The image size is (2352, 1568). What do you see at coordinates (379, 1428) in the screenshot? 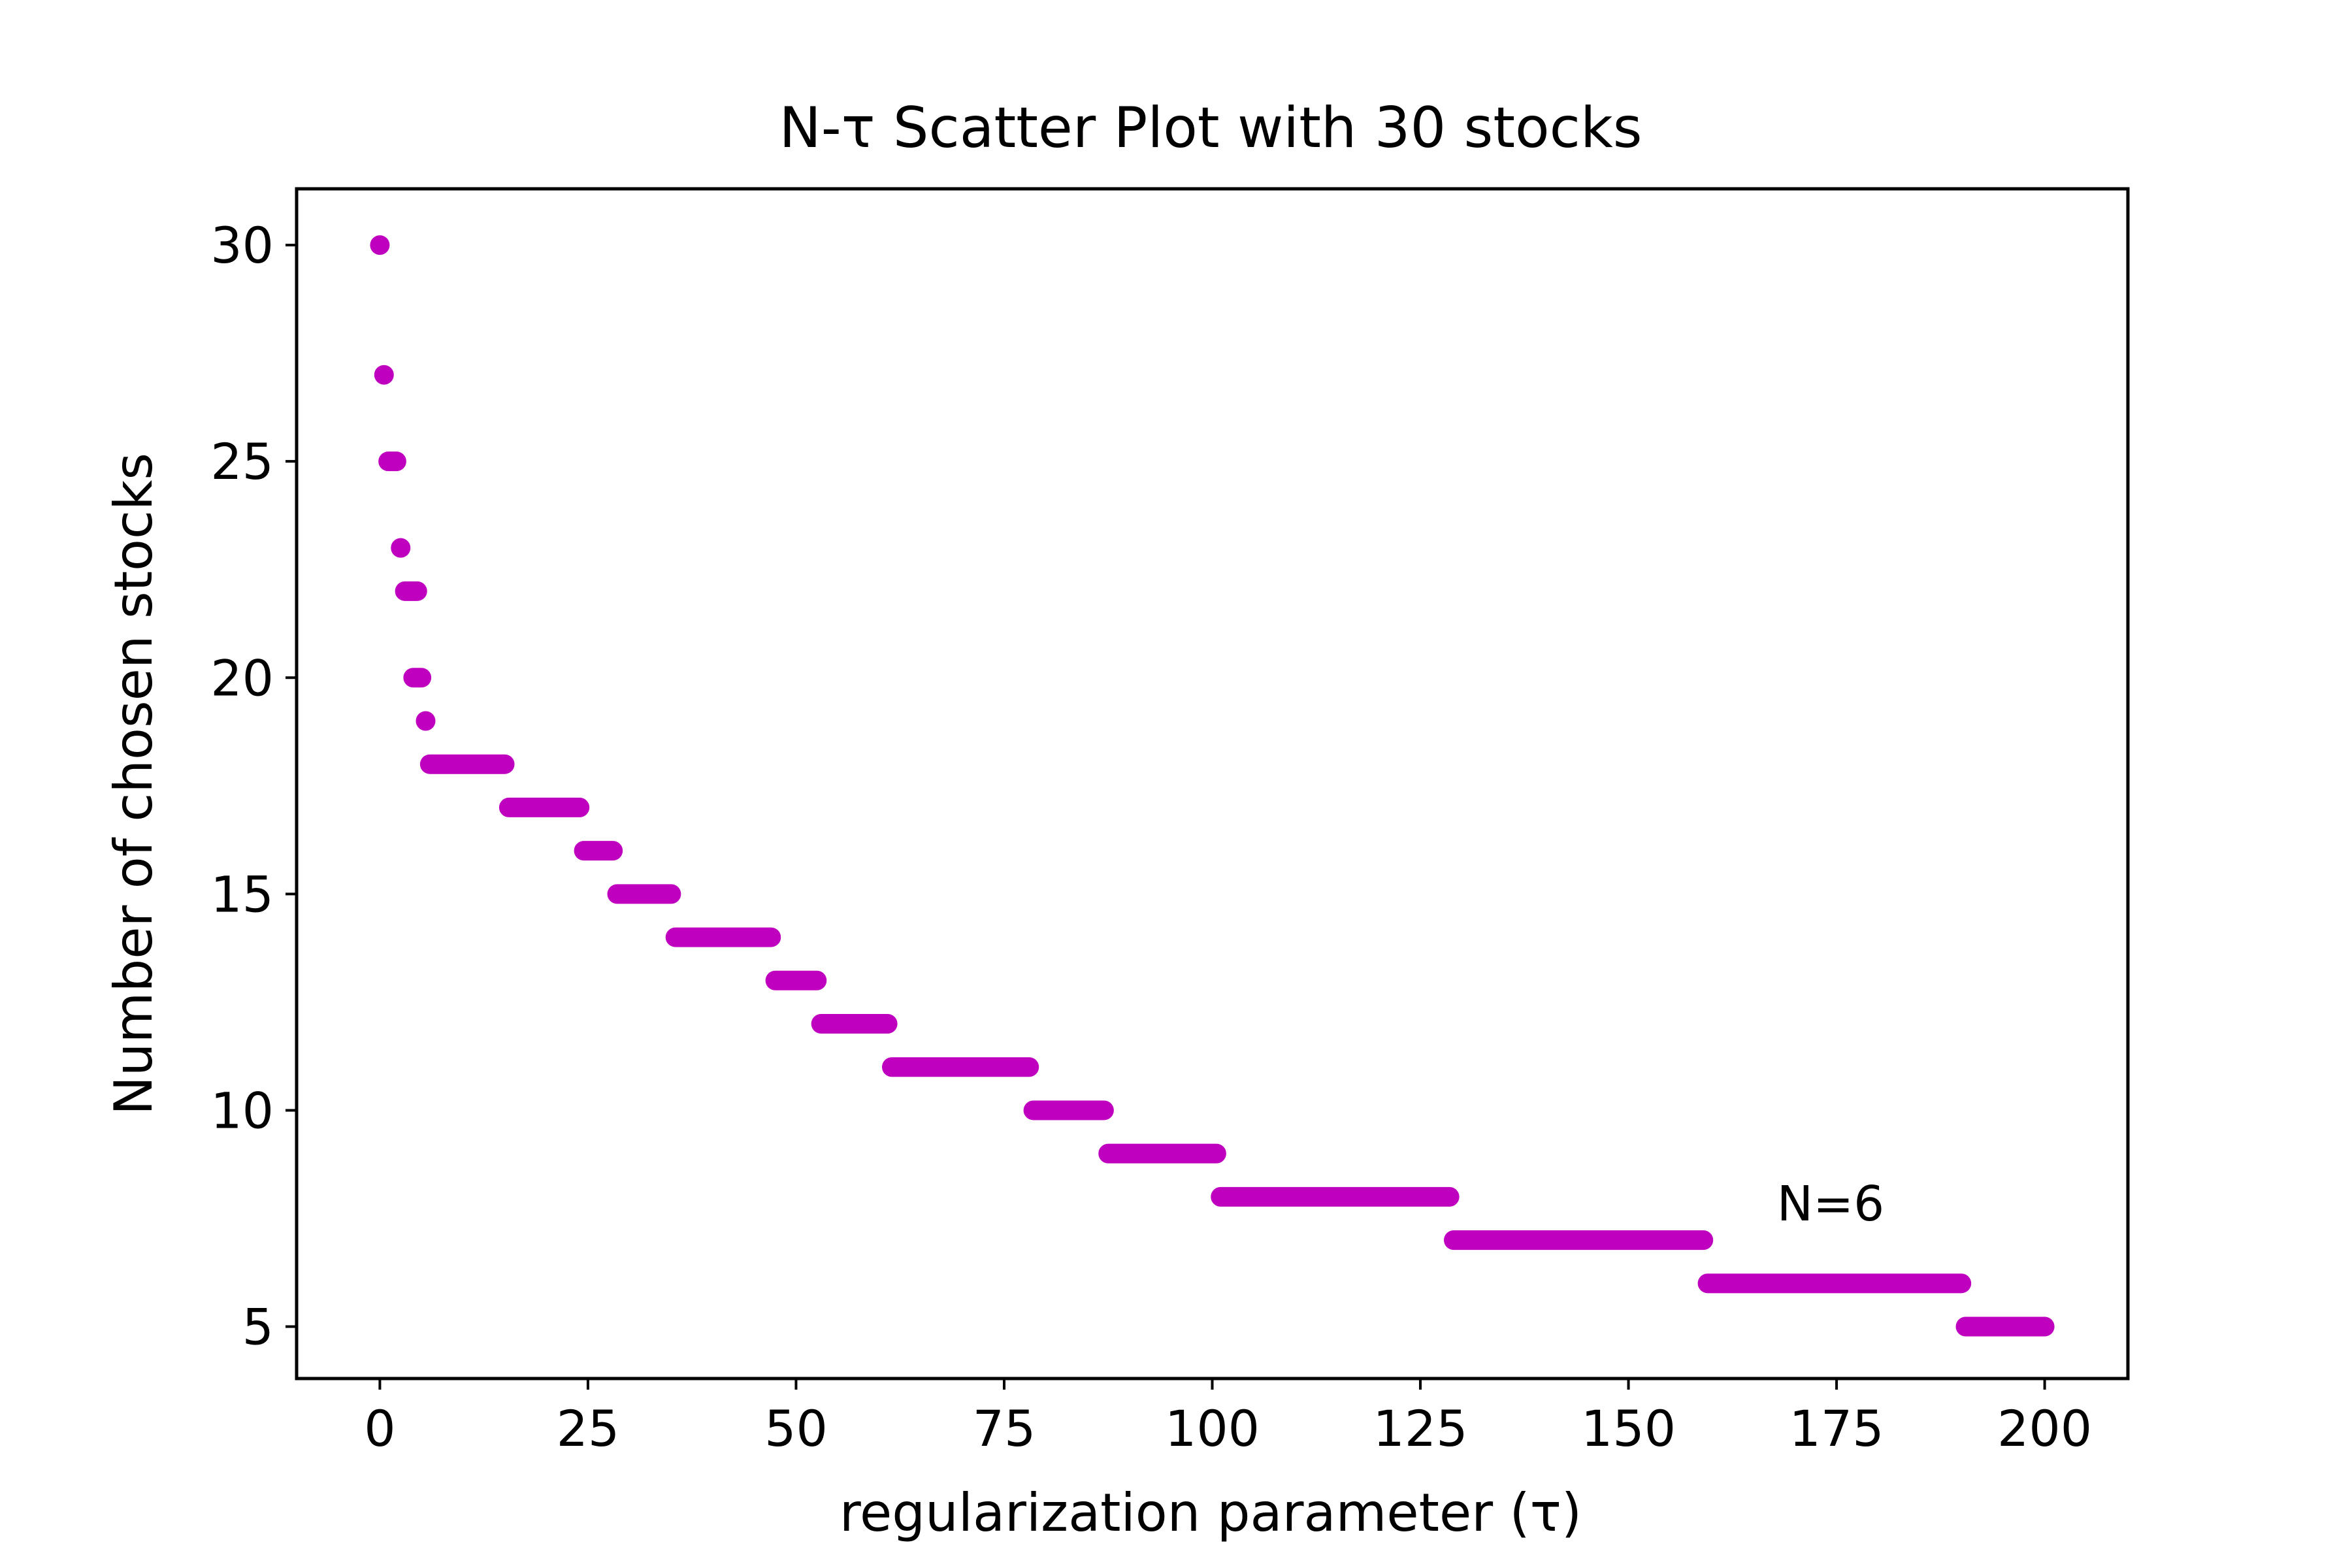
I see `x-tick-label: 0` at bounding box center [379, 1428].